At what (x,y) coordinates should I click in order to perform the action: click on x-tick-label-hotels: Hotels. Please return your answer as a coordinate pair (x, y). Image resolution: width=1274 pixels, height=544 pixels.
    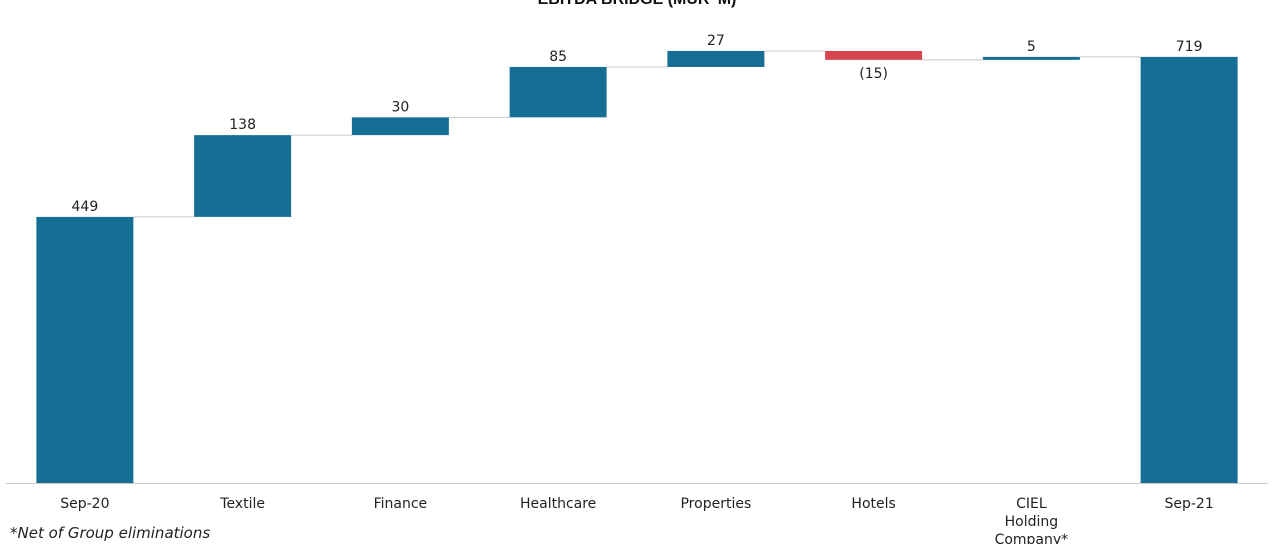
    Looking at the image, I should click on (873, 504).